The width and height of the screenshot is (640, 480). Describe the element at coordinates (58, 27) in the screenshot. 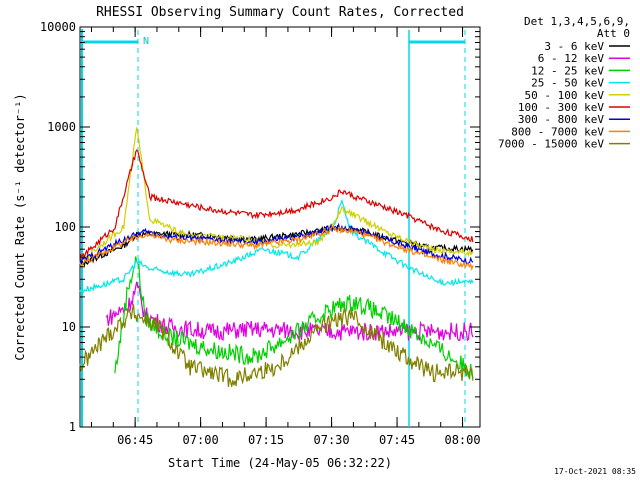

I see `y-tick-label-4: 10000` at that location.